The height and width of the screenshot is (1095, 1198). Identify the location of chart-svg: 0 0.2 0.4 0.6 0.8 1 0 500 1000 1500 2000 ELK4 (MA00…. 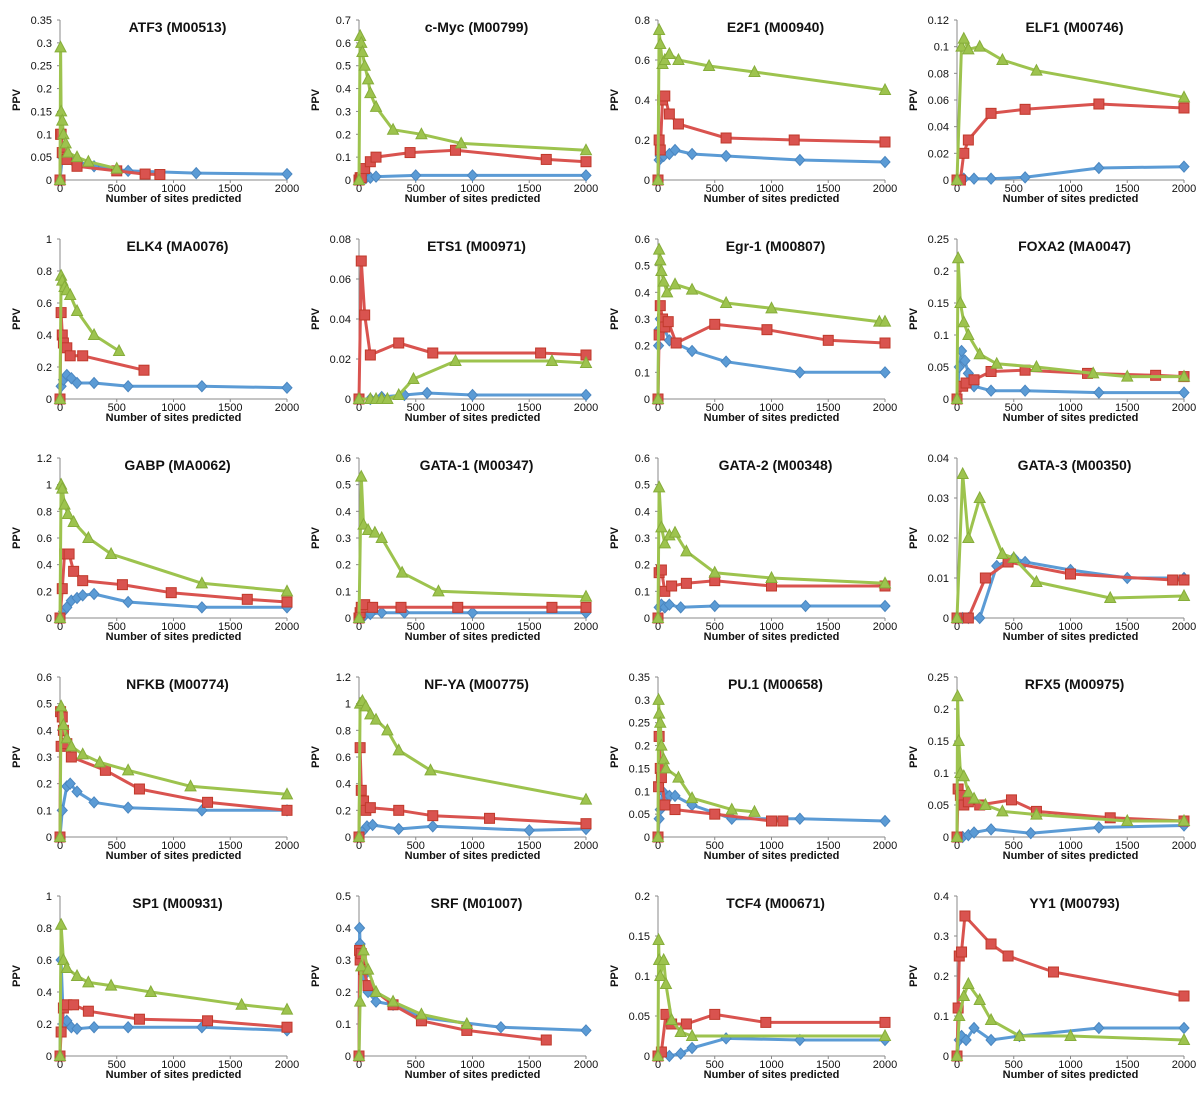
(155, 329).